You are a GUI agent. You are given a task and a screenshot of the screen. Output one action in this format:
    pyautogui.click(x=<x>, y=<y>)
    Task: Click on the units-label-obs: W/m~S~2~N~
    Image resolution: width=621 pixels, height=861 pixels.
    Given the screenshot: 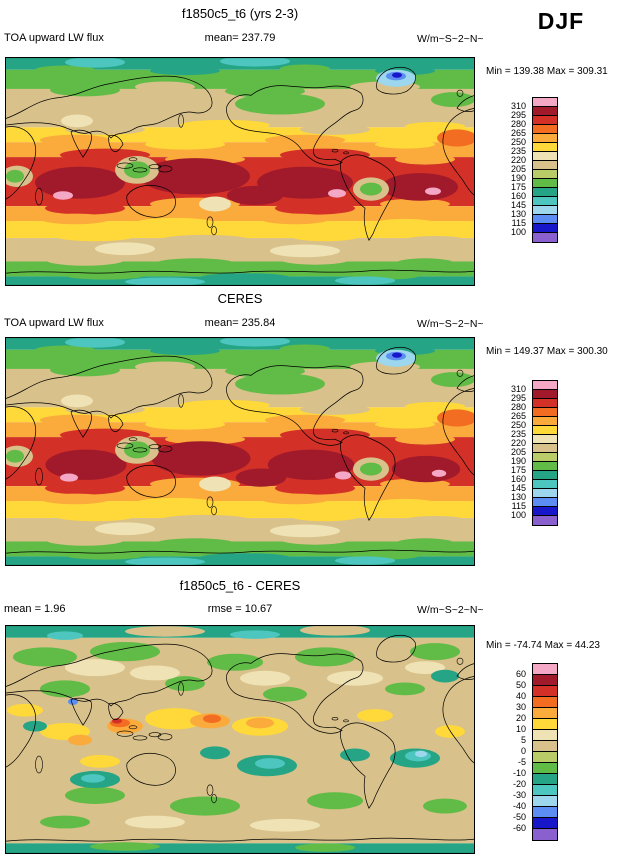 What is the action you would take?
    pyautogui.click(x=450, y=324)
    